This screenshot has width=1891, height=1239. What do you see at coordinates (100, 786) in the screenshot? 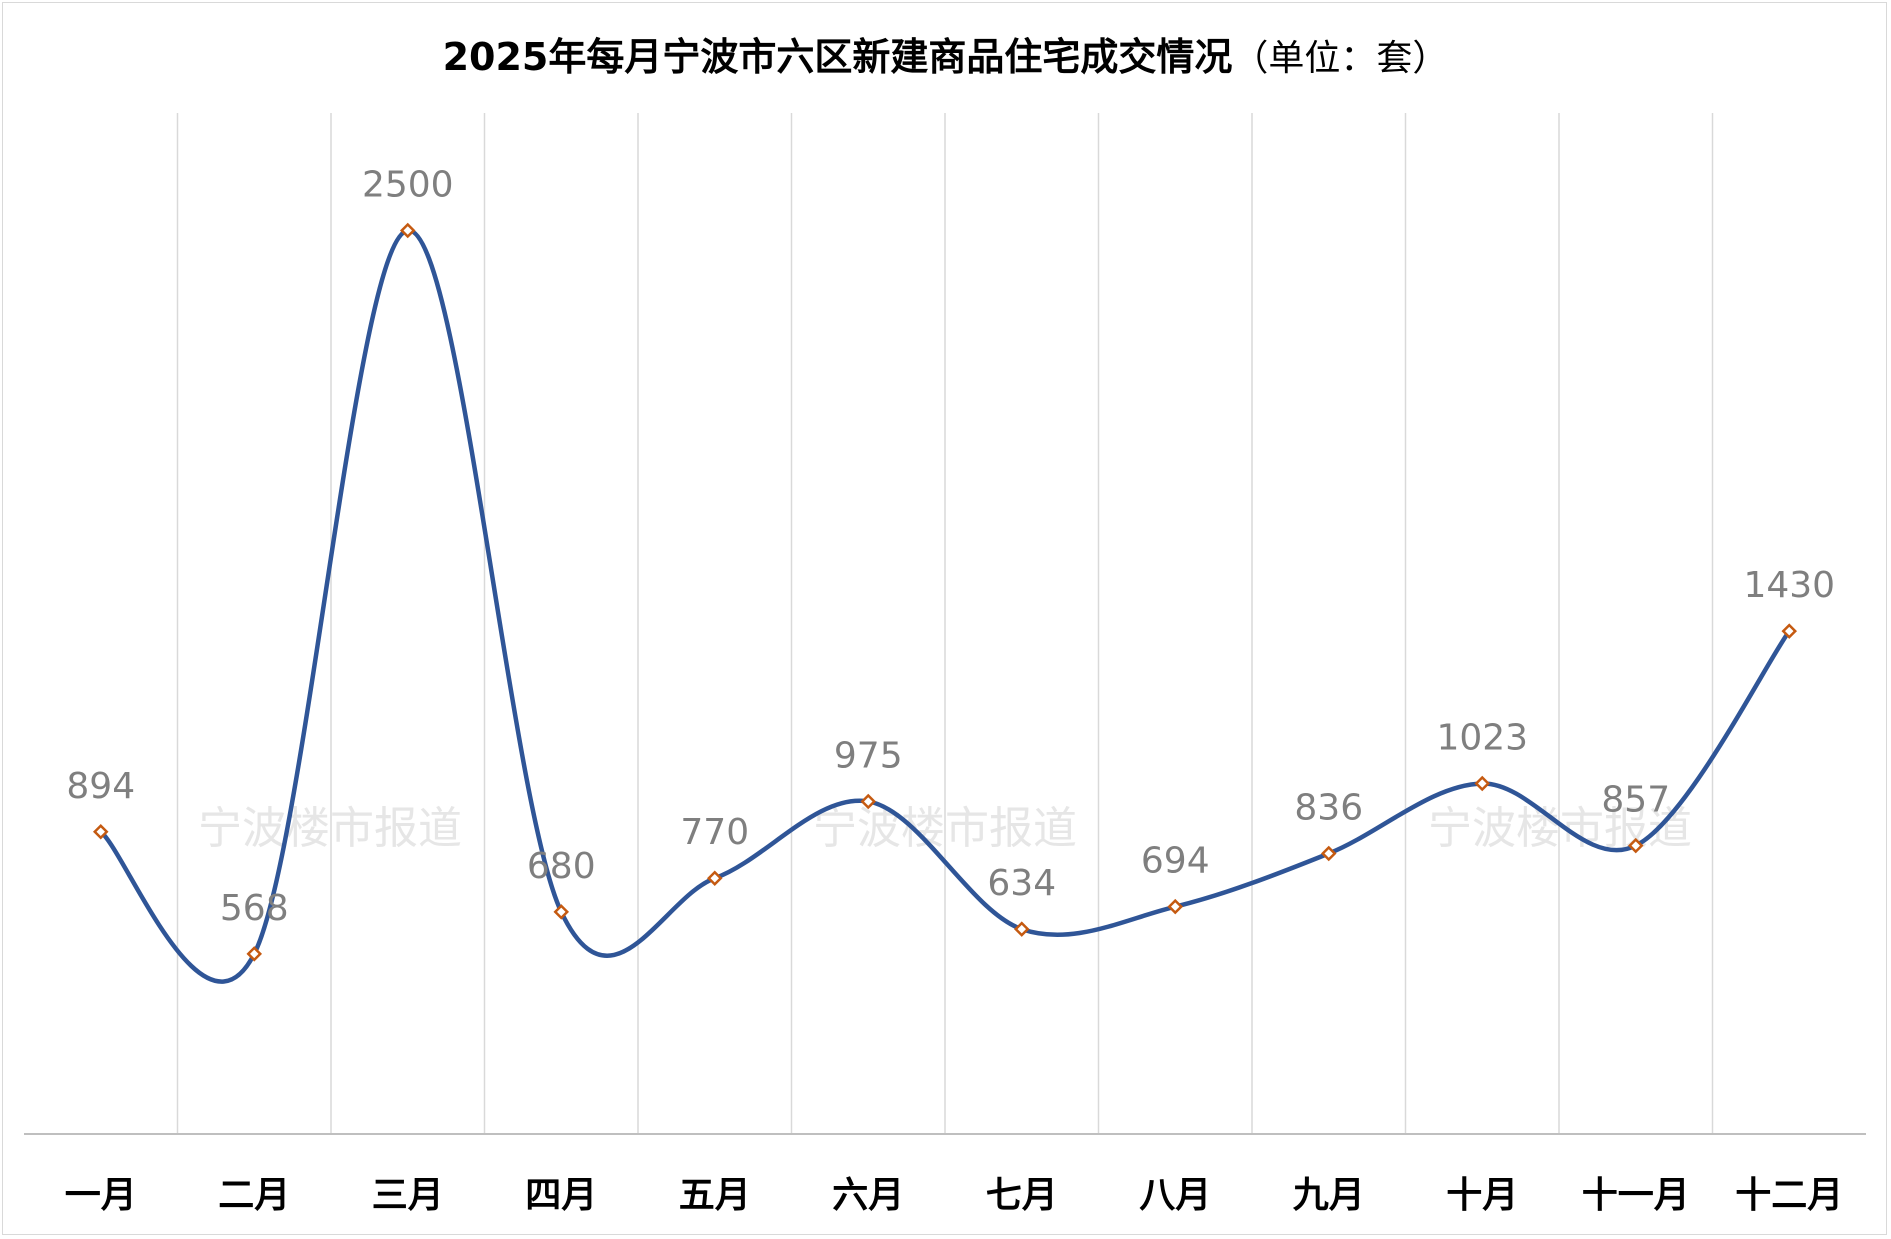
I see `data-label: 894` at bounding box center [100, 786].